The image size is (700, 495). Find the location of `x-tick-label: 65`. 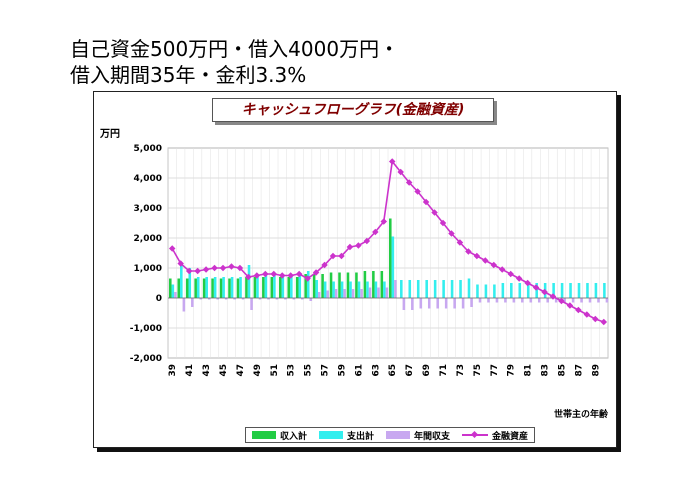

x-tick-label: 65 is located at coordinates (393, 370).